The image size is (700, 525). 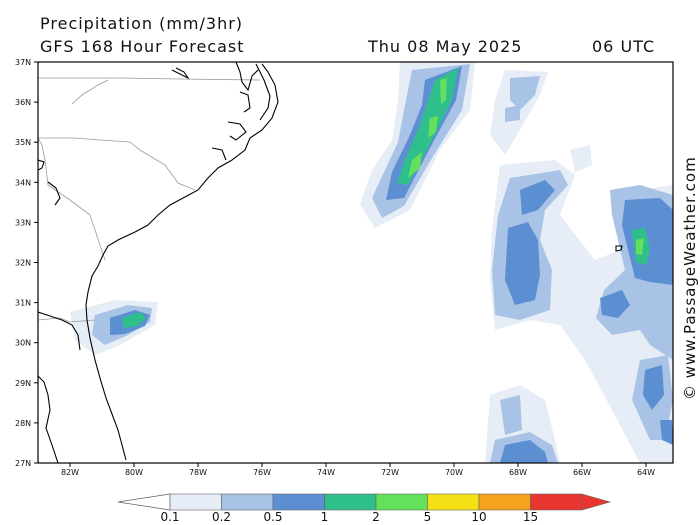 What do you see at coordinates (478, 517) in the screenshot?
I see `colorbar-tick-label: 10` at bounding box center [478, 517].